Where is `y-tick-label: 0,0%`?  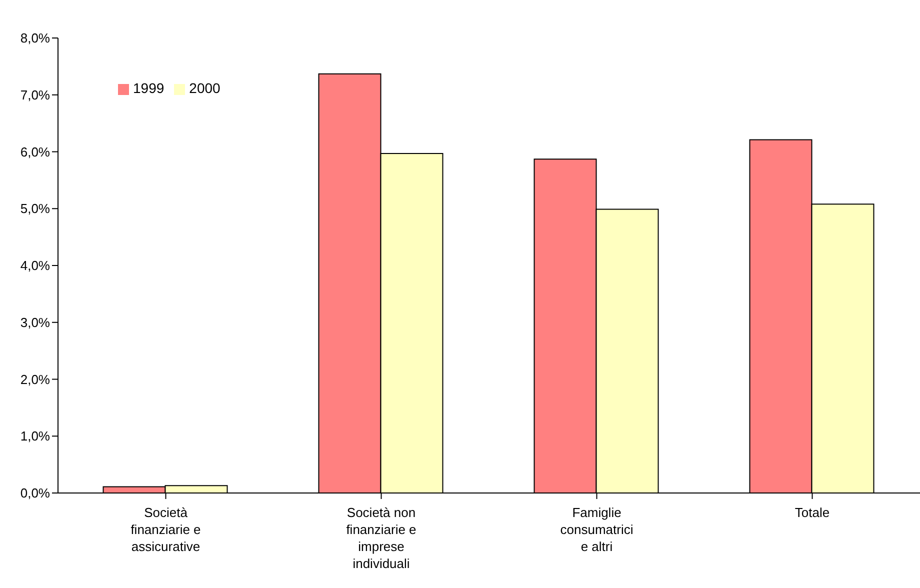
y-tick-label: 0,0% is located at coordinates (35, 493).